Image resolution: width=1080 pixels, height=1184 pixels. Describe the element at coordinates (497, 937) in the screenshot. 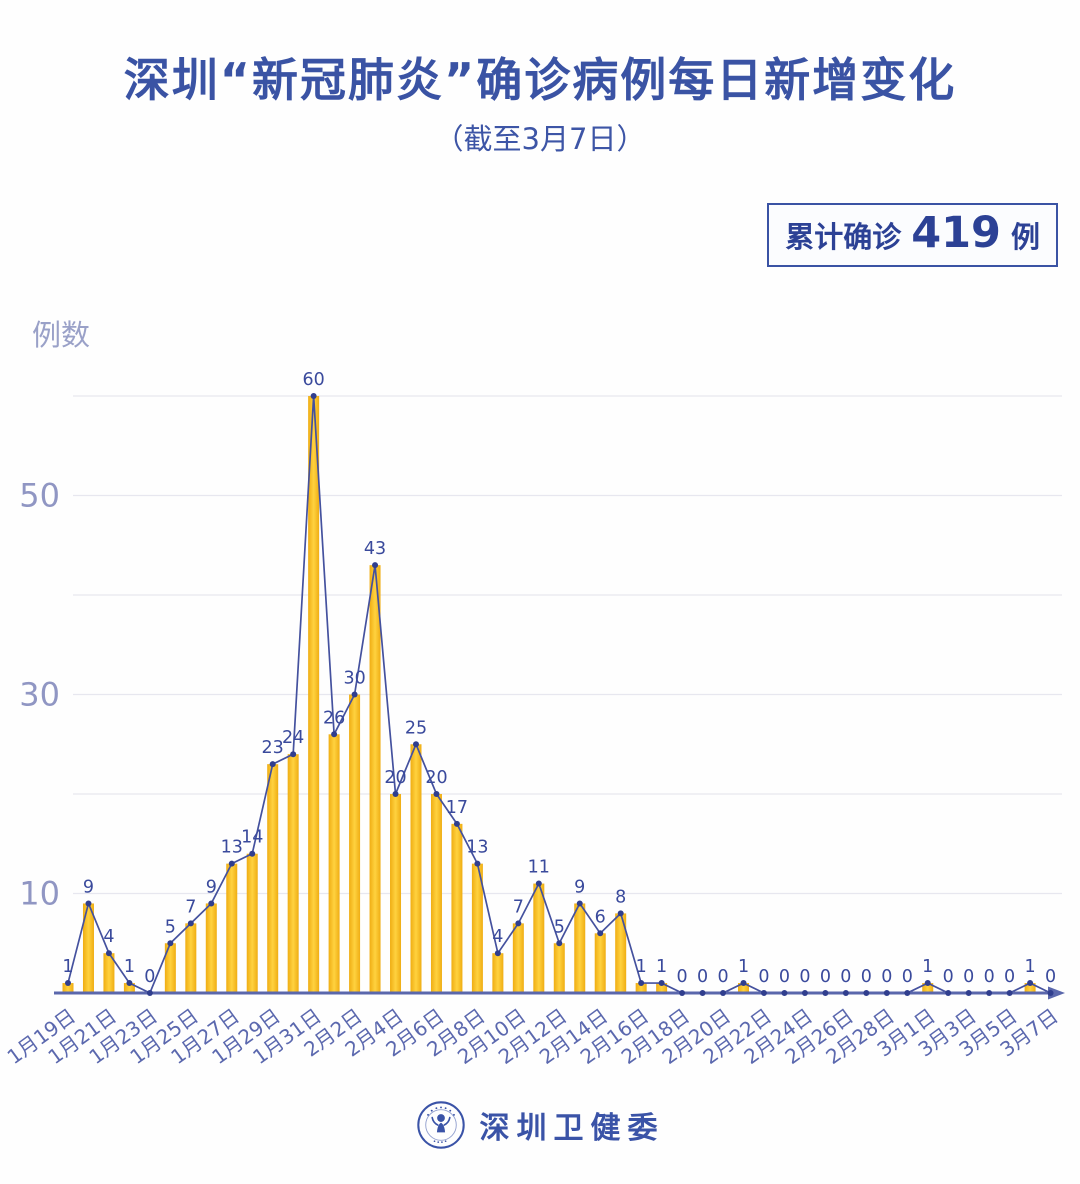

I see `data-label: 4` at that location.